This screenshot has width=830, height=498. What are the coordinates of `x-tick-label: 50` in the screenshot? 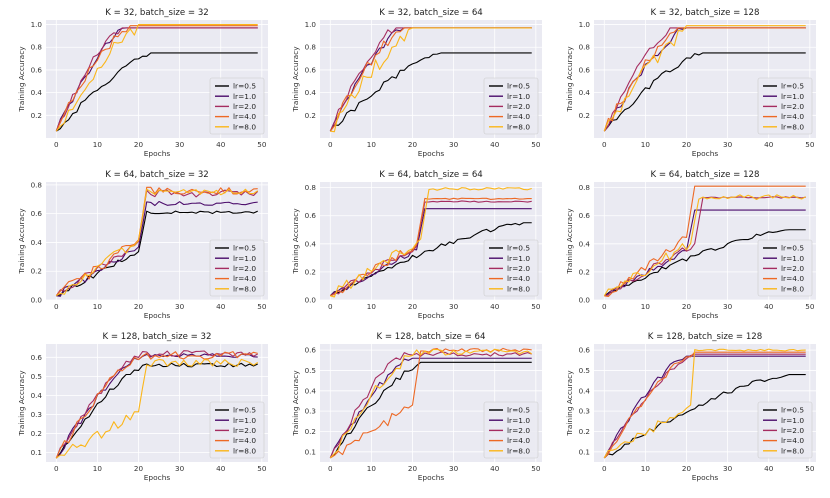 It's located at (536, 306).